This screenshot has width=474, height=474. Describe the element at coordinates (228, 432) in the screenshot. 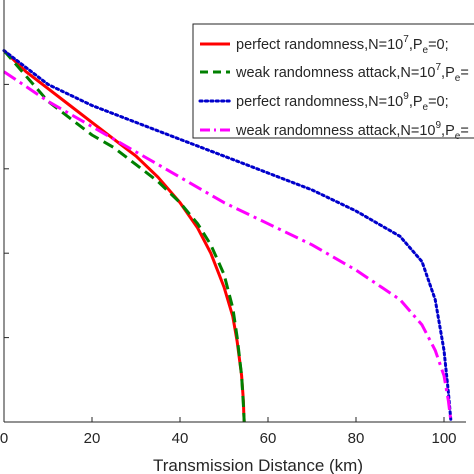

I see `x-axis-ticks: 0 20 40 60 80 100` at that location.